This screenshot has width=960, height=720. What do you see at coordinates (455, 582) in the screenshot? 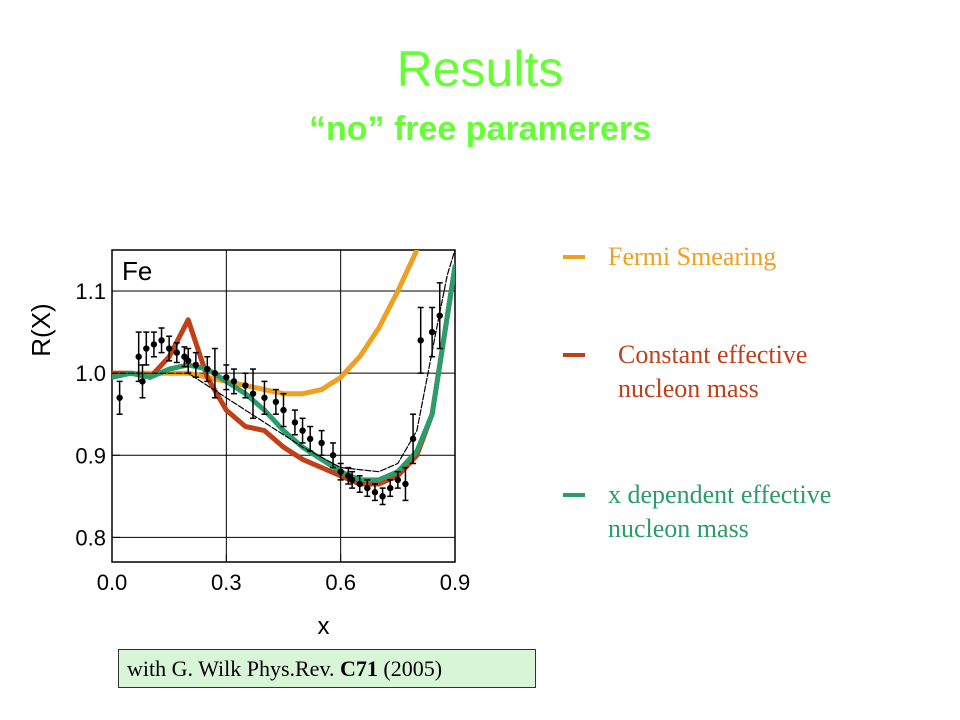
I see `x-tick-label: 0.9` at bounding box center [455, 582].